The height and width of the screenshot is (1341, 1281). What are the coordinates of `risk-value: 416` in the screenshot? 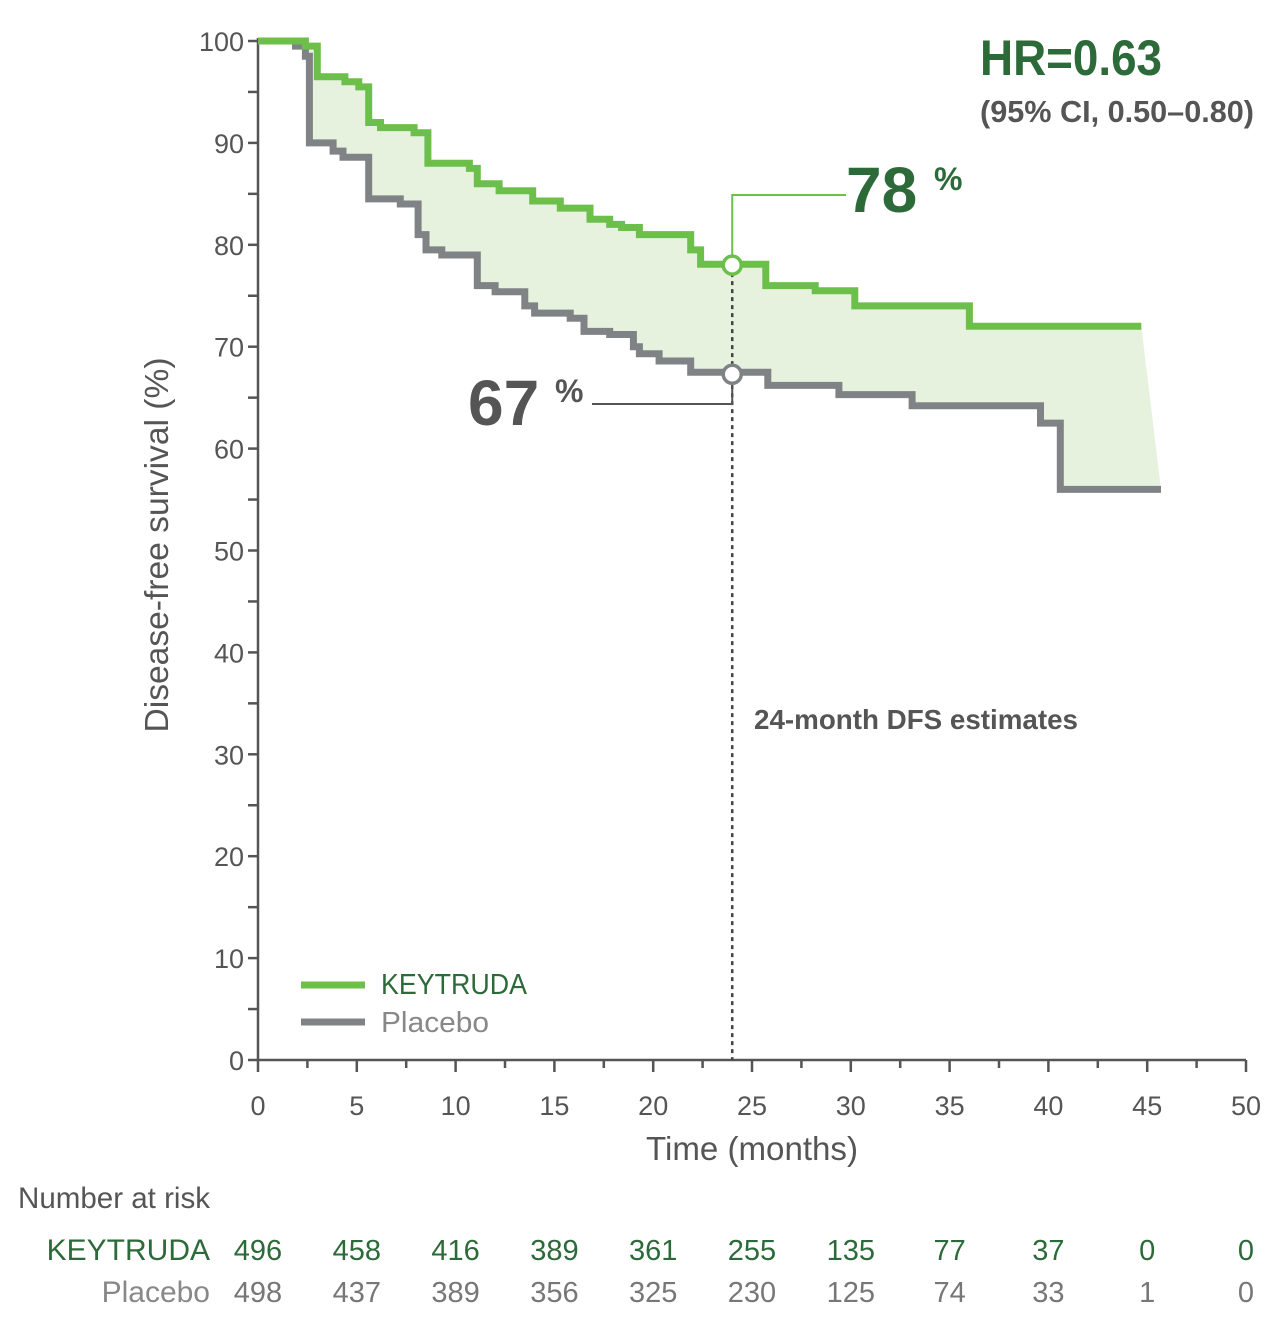 It's located at (455, 1251).